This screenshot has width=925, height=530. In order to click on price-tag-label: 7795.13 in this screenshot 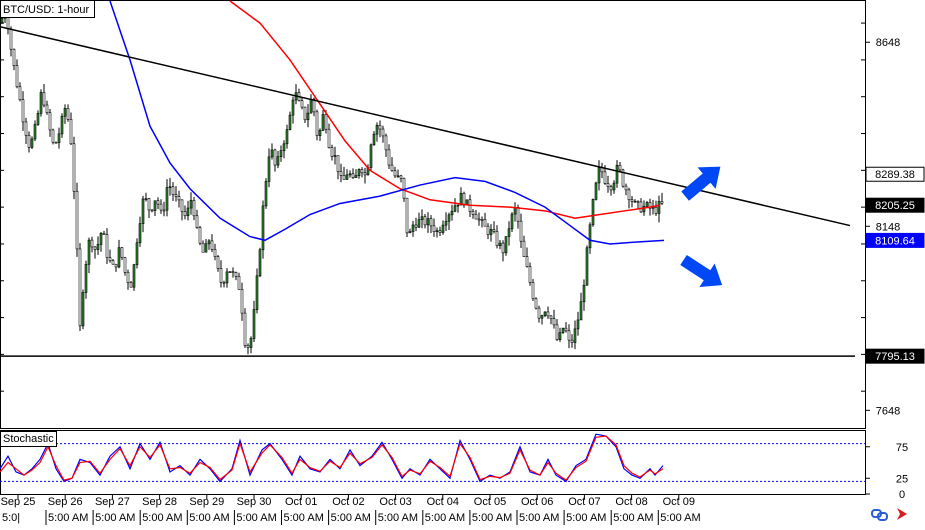, I will do `click(895, 357)`.